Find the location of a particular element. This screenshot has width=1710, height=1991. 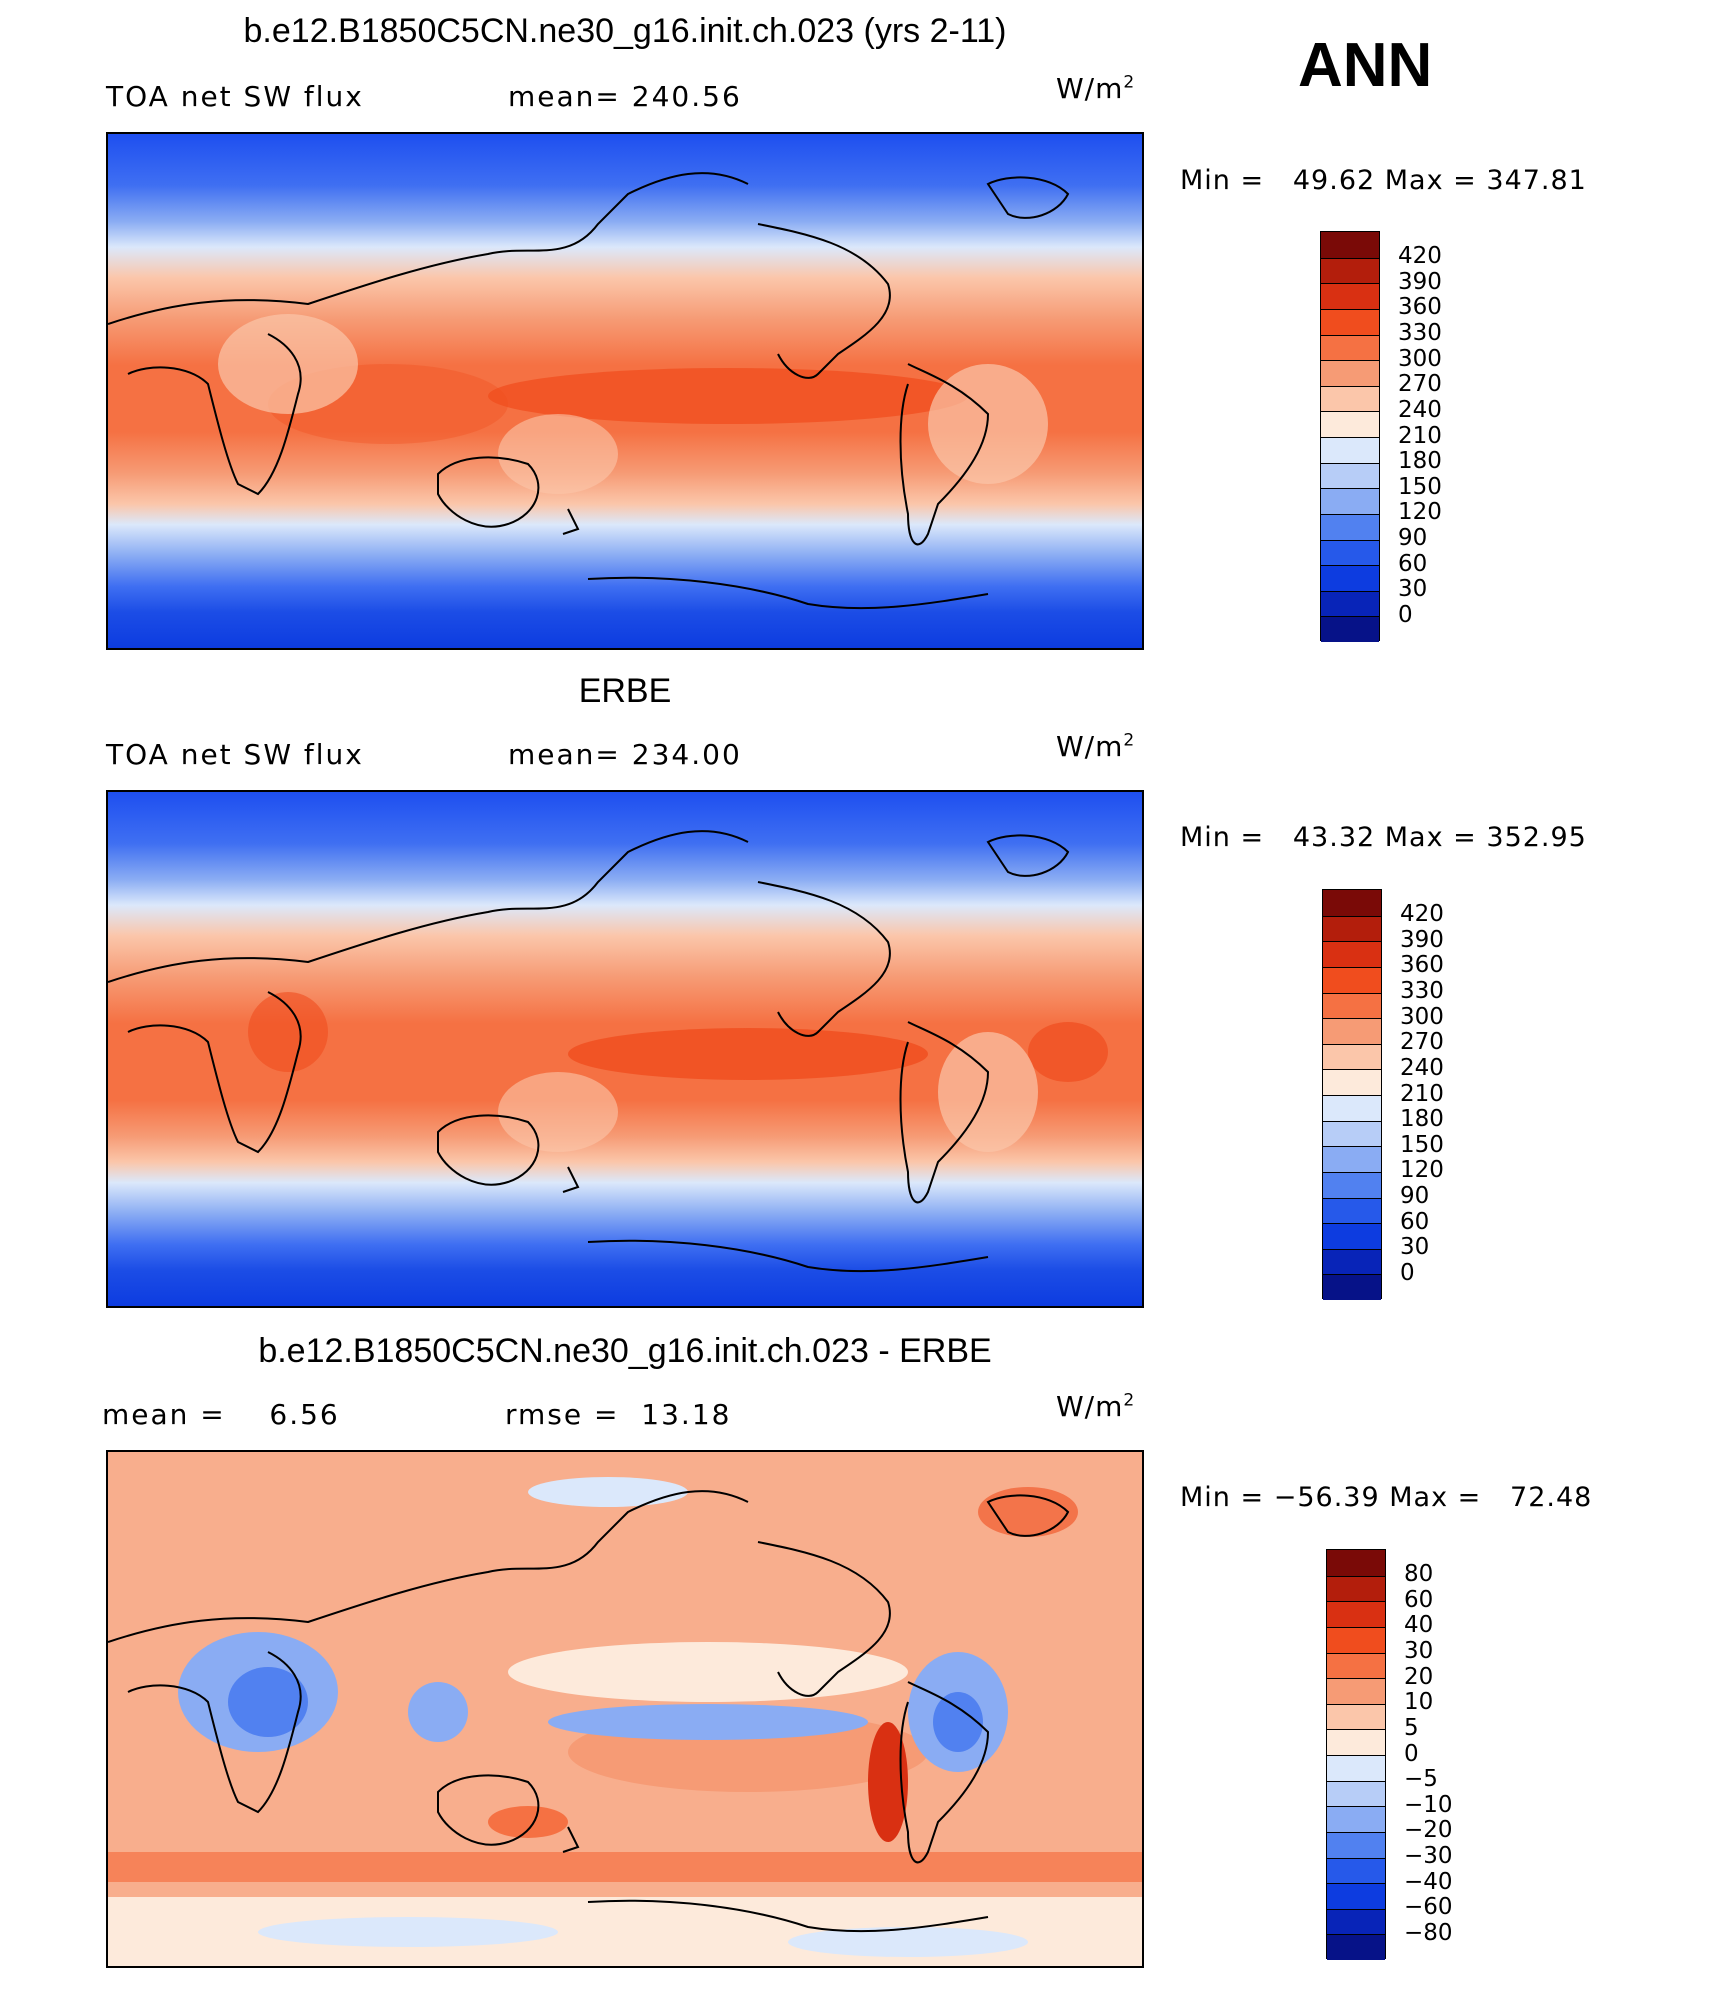

panel1-variable: TOA net SW flux is located at coordinates (235, 96).